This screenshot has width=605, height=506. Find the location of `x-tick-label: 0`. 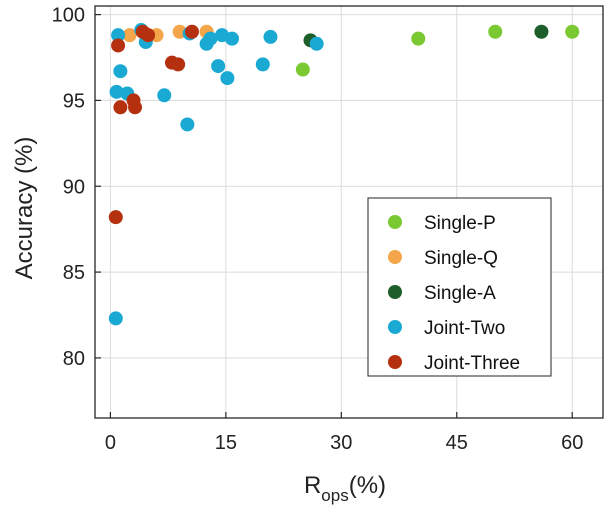

x-tick-label: 0 is located at coordinates (110, 443).